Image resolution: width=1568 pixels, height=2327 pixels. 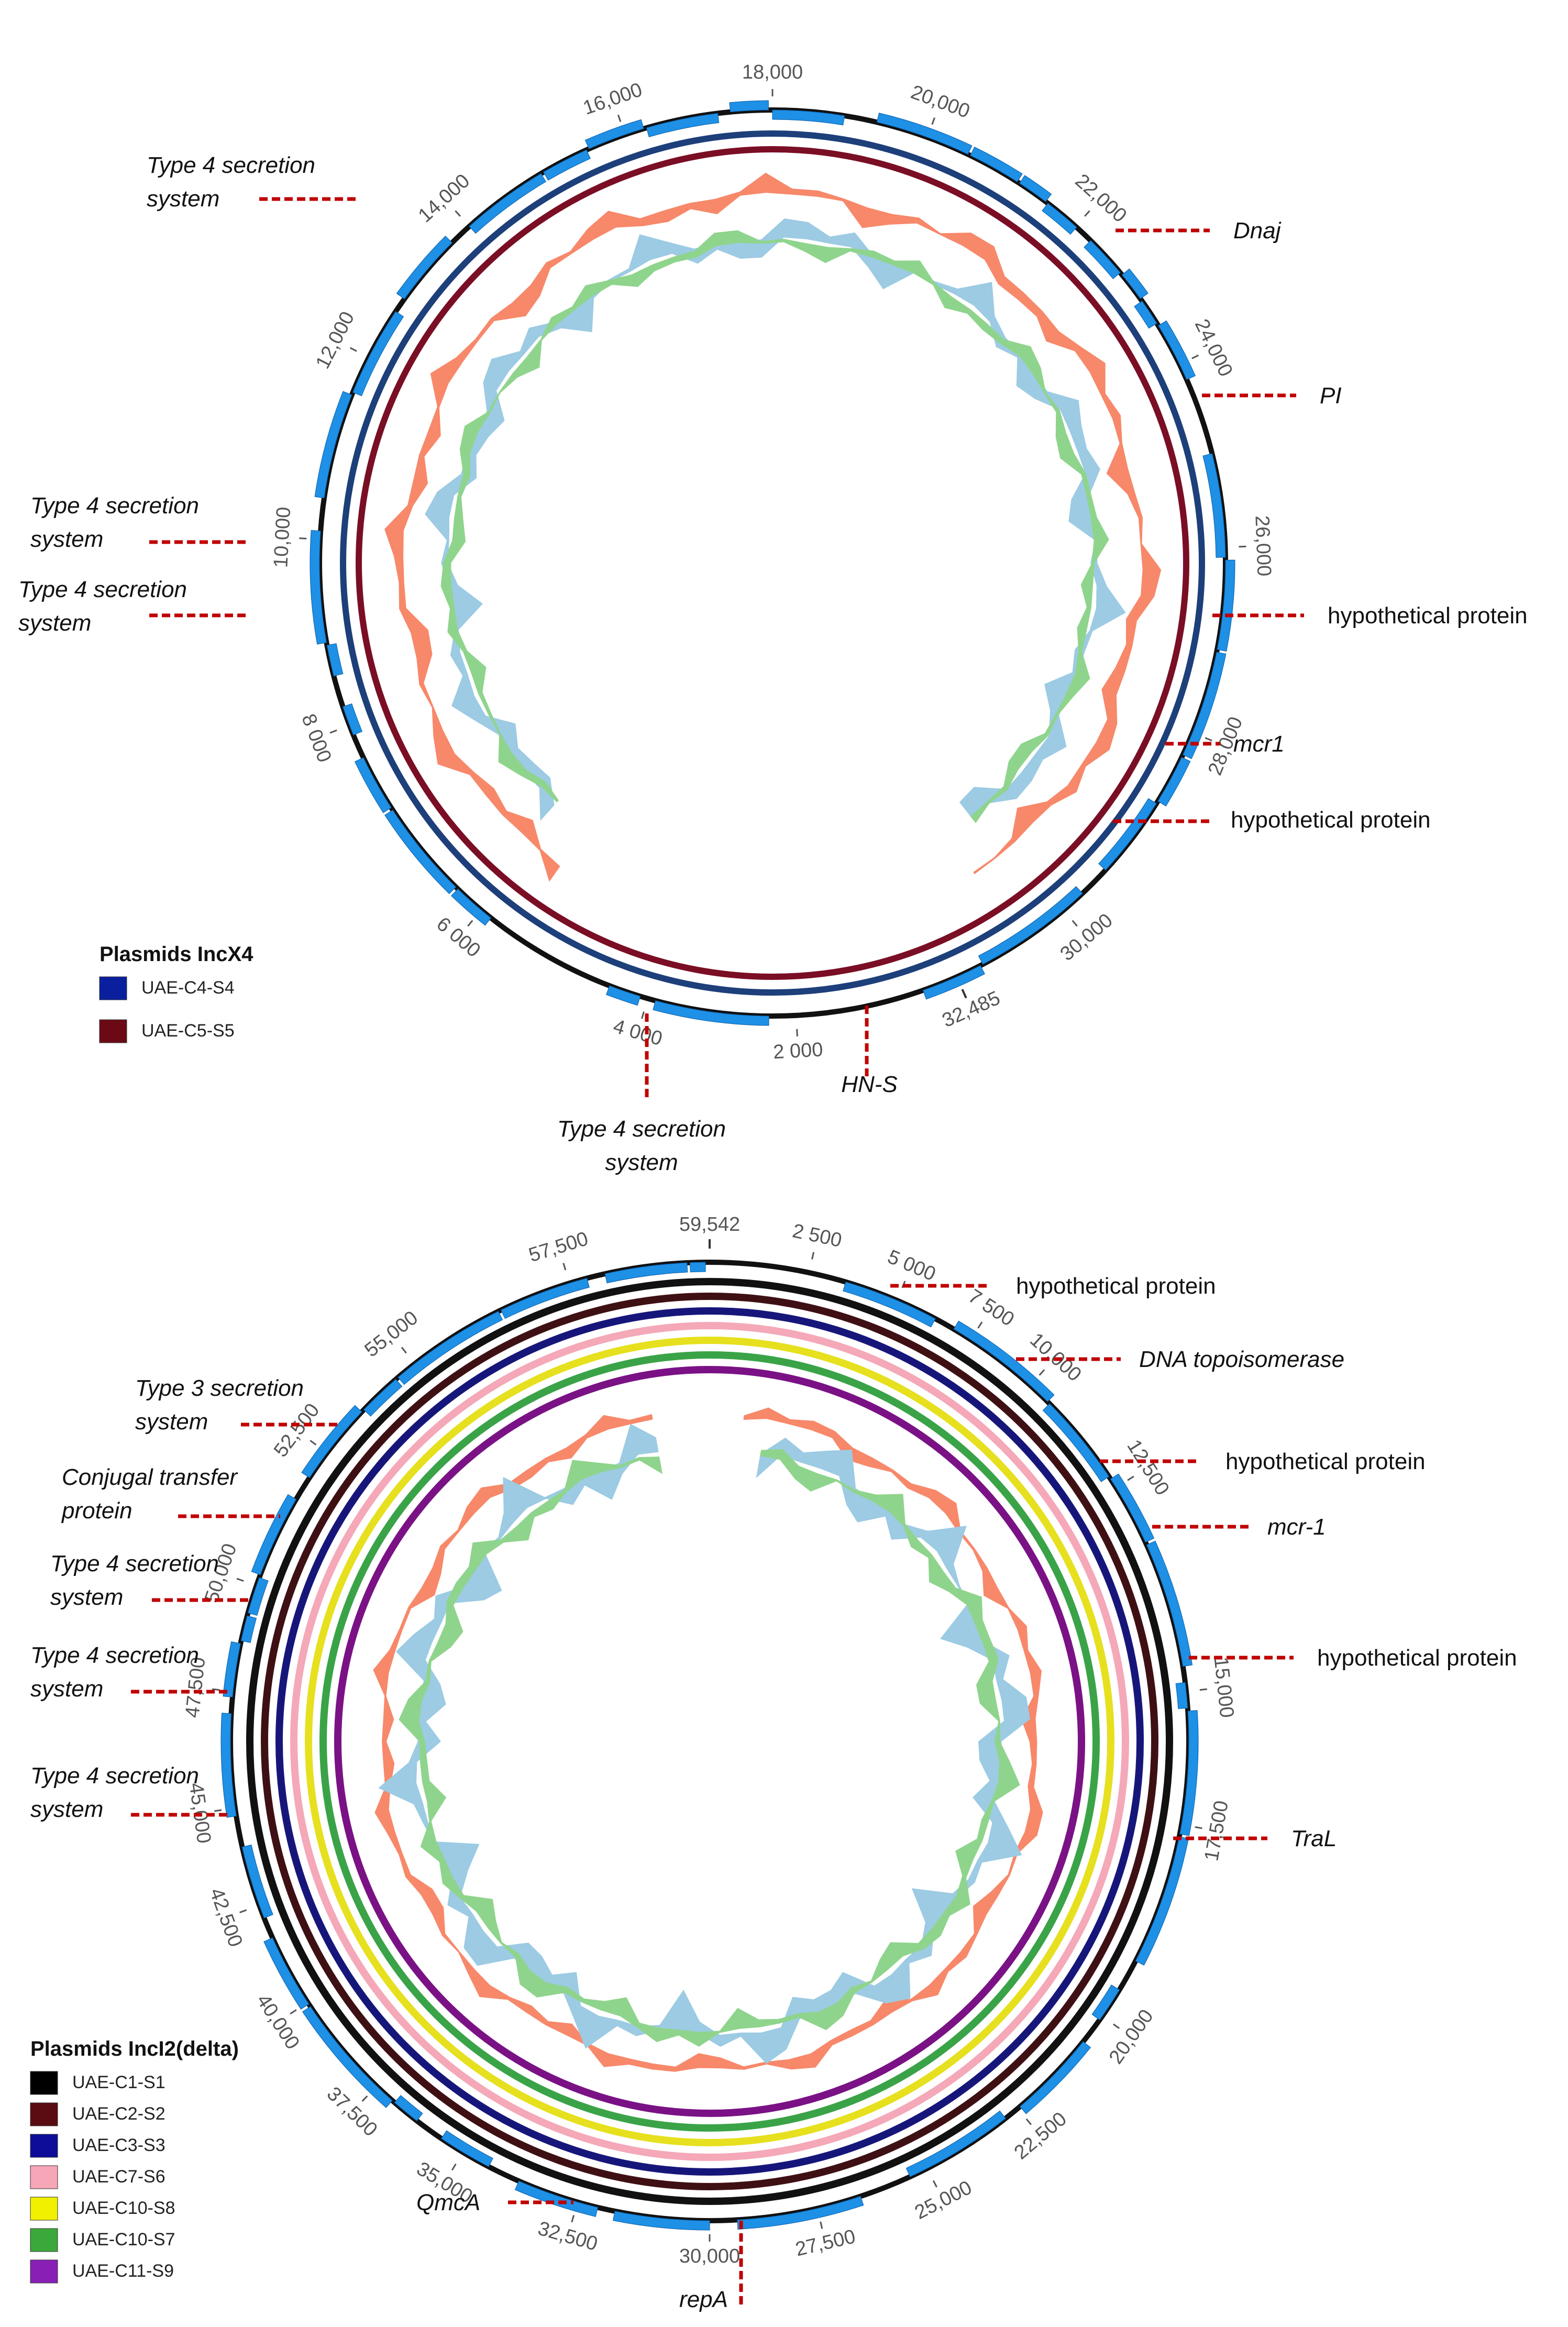 What do you see at coordinates (1101, 198) in the screenshot?
I see `tick-label: 22,000` at bounding box center [1101, 198].